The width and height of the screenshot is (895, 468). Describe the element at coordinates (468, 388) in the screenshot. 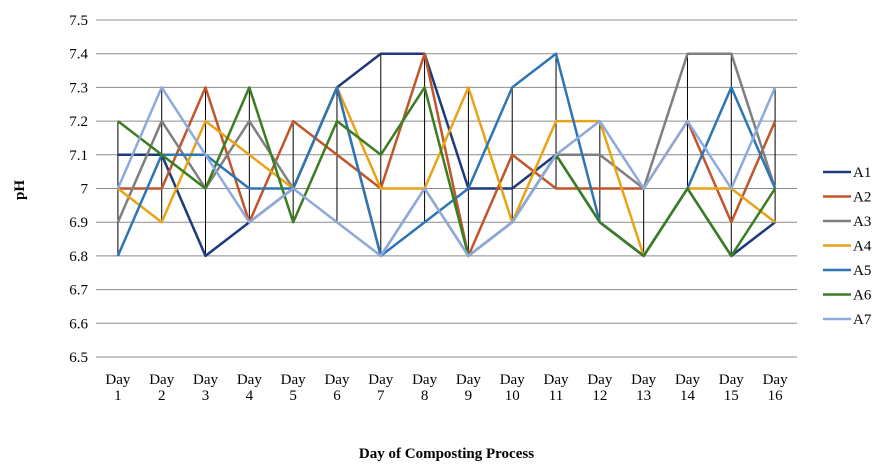

I see `x-tick-label: Day 9` at that location.